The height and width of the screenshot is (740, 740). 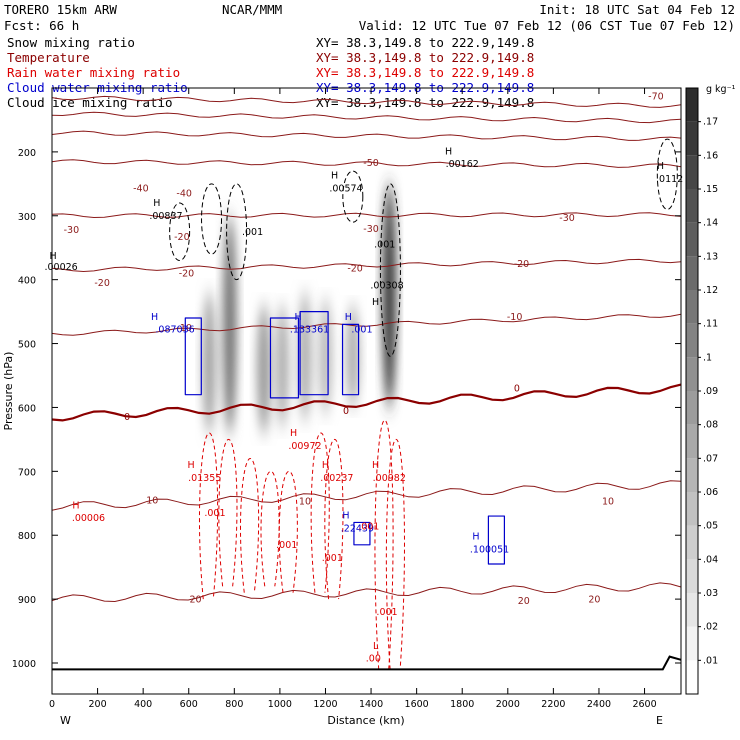 What do you see at coordinates (332, 558) in the screenshot?
I see `annotation-60: .001` at bounding box center [332, 558].